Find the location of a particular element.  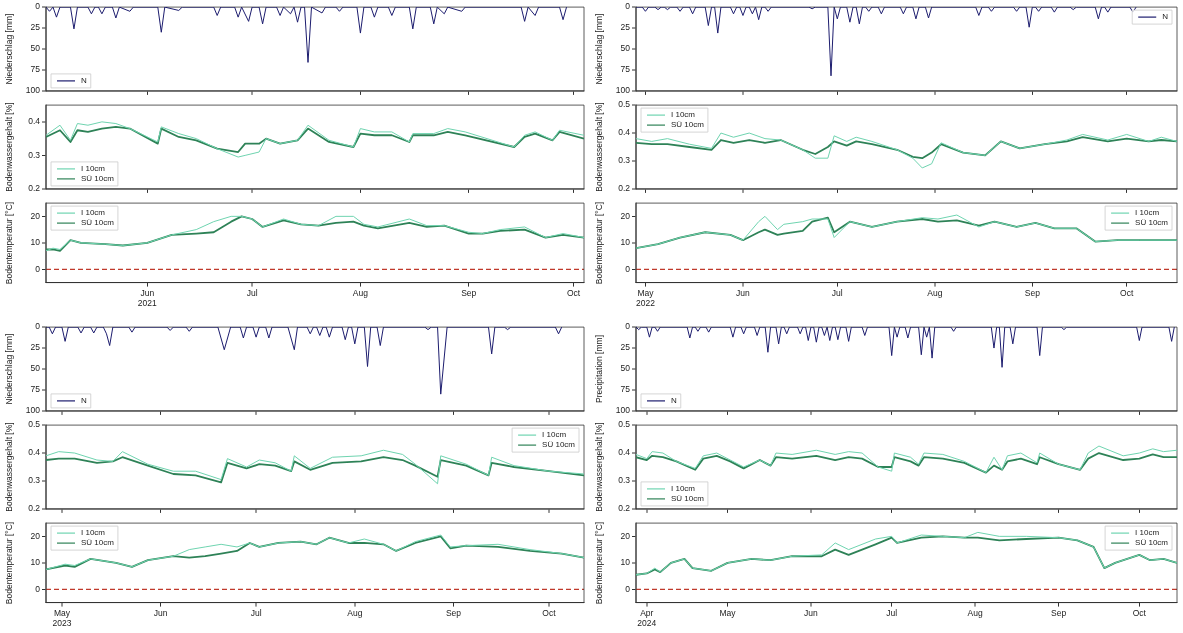

x-tick-label: May 2023 is located at coordinates (62, 618).